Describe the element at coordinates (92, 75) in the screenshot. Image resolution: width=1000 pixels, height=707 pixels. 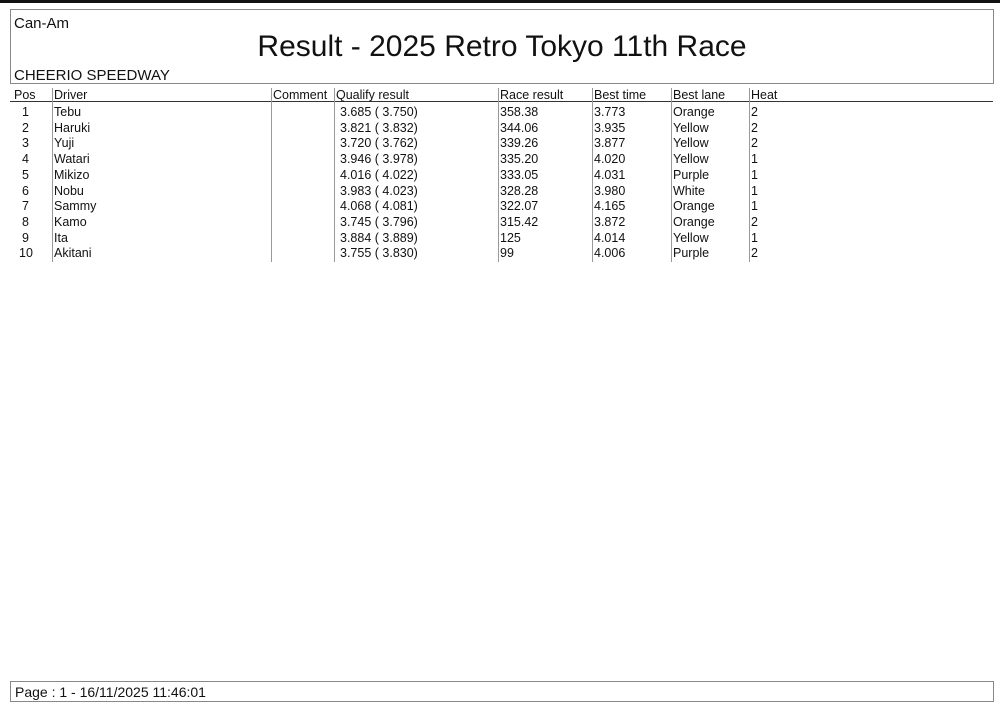
I see `venue-label: CHEERIO SPEEDWAY` at that location.